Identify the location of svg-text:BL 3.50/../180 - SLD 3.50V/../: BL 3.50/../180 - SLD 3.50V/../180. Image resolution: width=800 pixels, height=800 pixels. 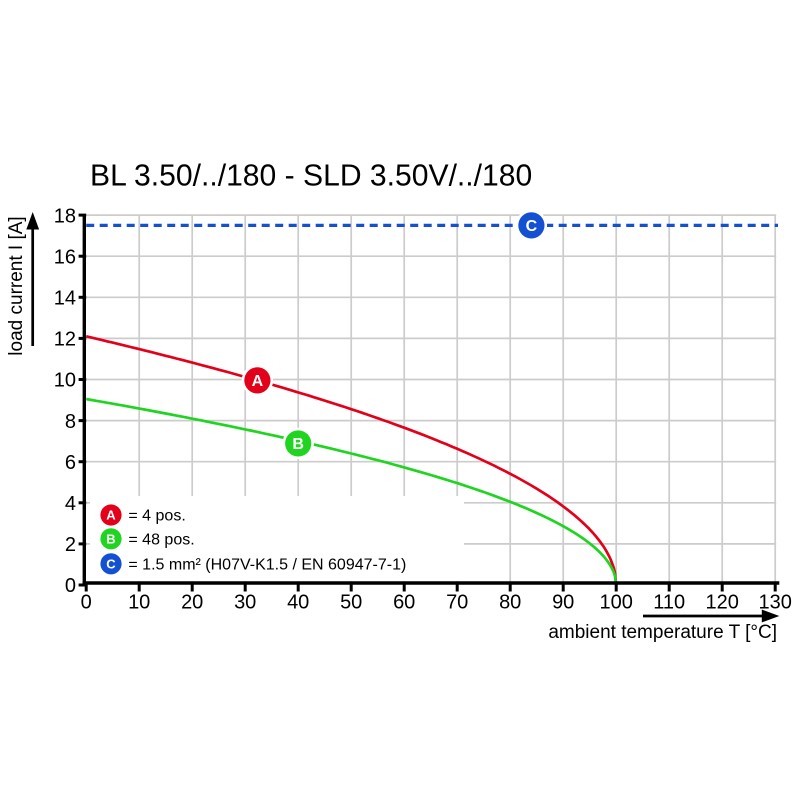
(311, 176).